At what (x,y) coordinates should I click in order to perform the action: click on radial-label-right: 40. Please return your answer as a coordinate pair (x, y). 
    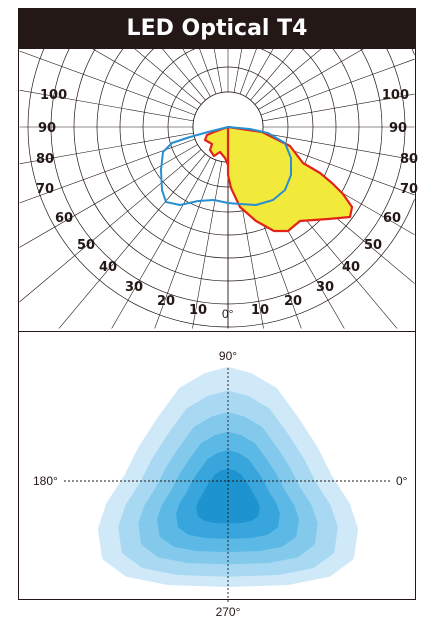
    Looking at the image, I should click on (351, 267).